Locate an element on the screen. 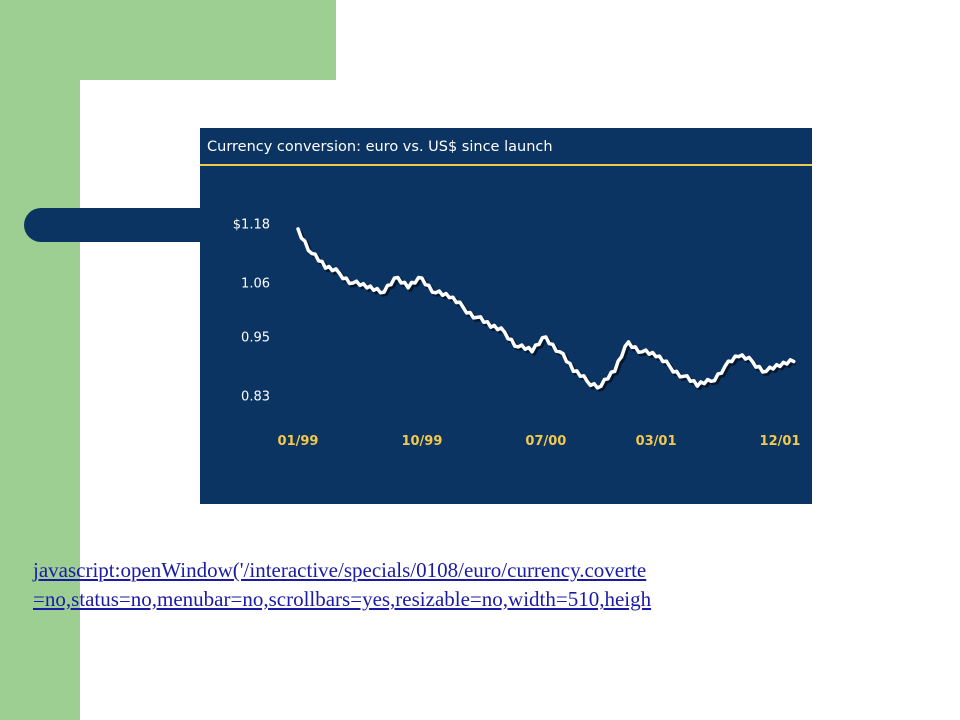  sidebar-strip is located at coordinates (40, 360).